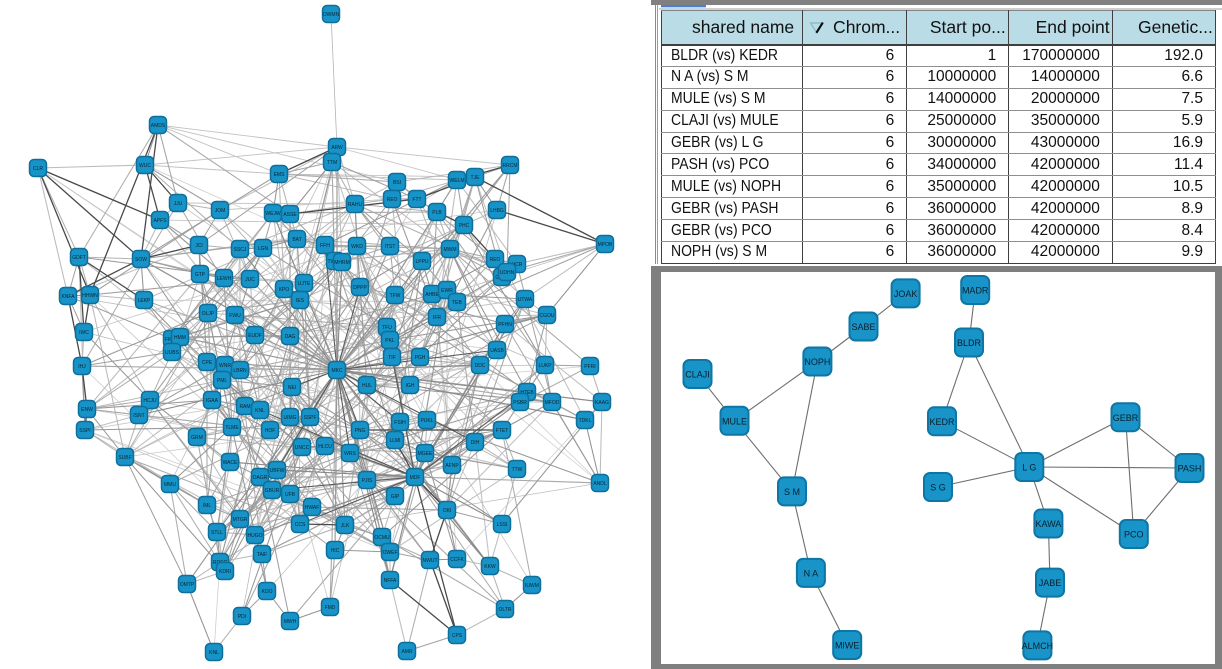  What do you see at coordinates (250, 280) in the screenshot?
I see `svg-text: JUC` at bounding box center [250, 280].